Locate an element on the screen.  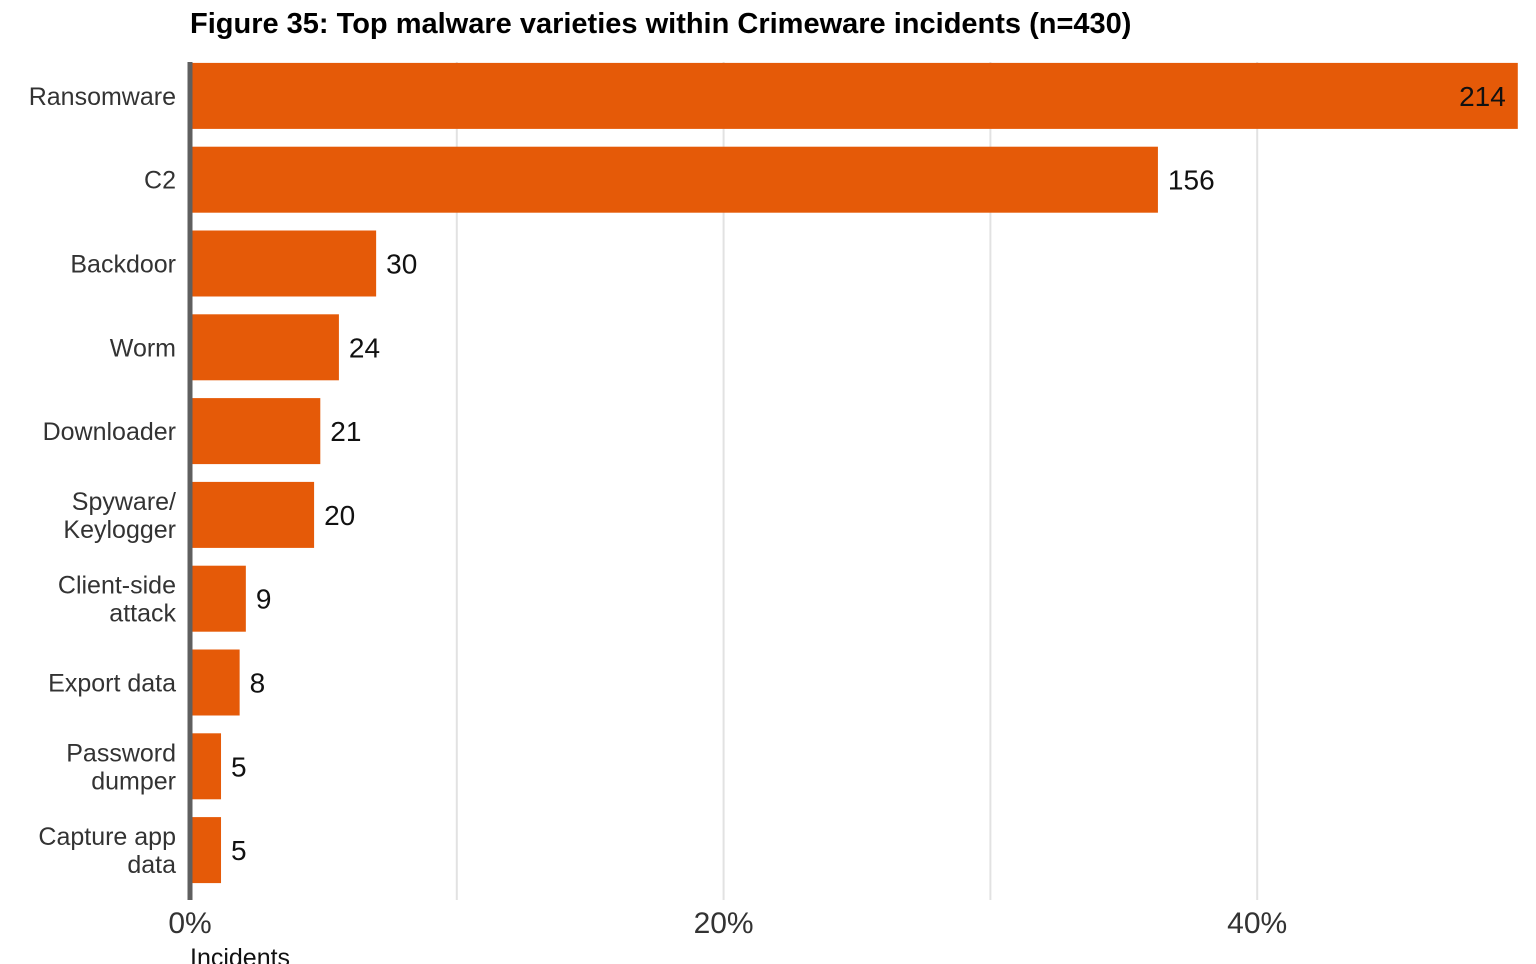
category-label: Backdoor is located at coordinates (123, 265).